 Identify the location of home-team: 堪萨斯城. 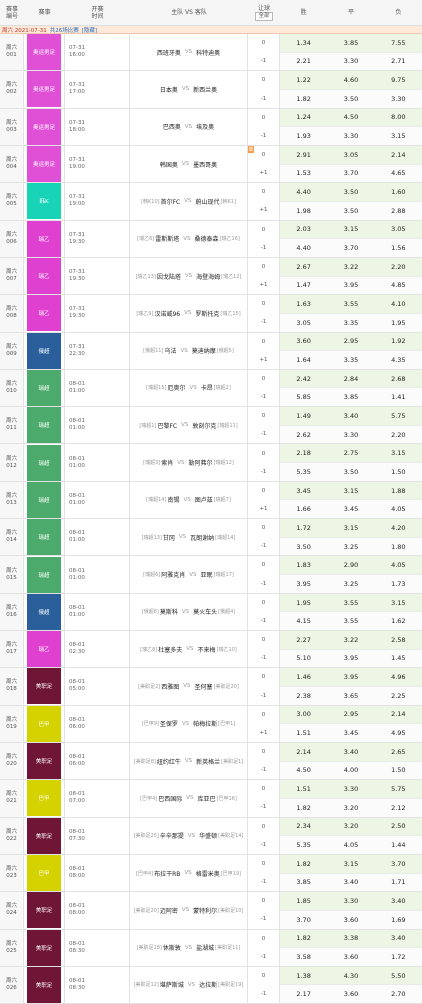
(171, 986).